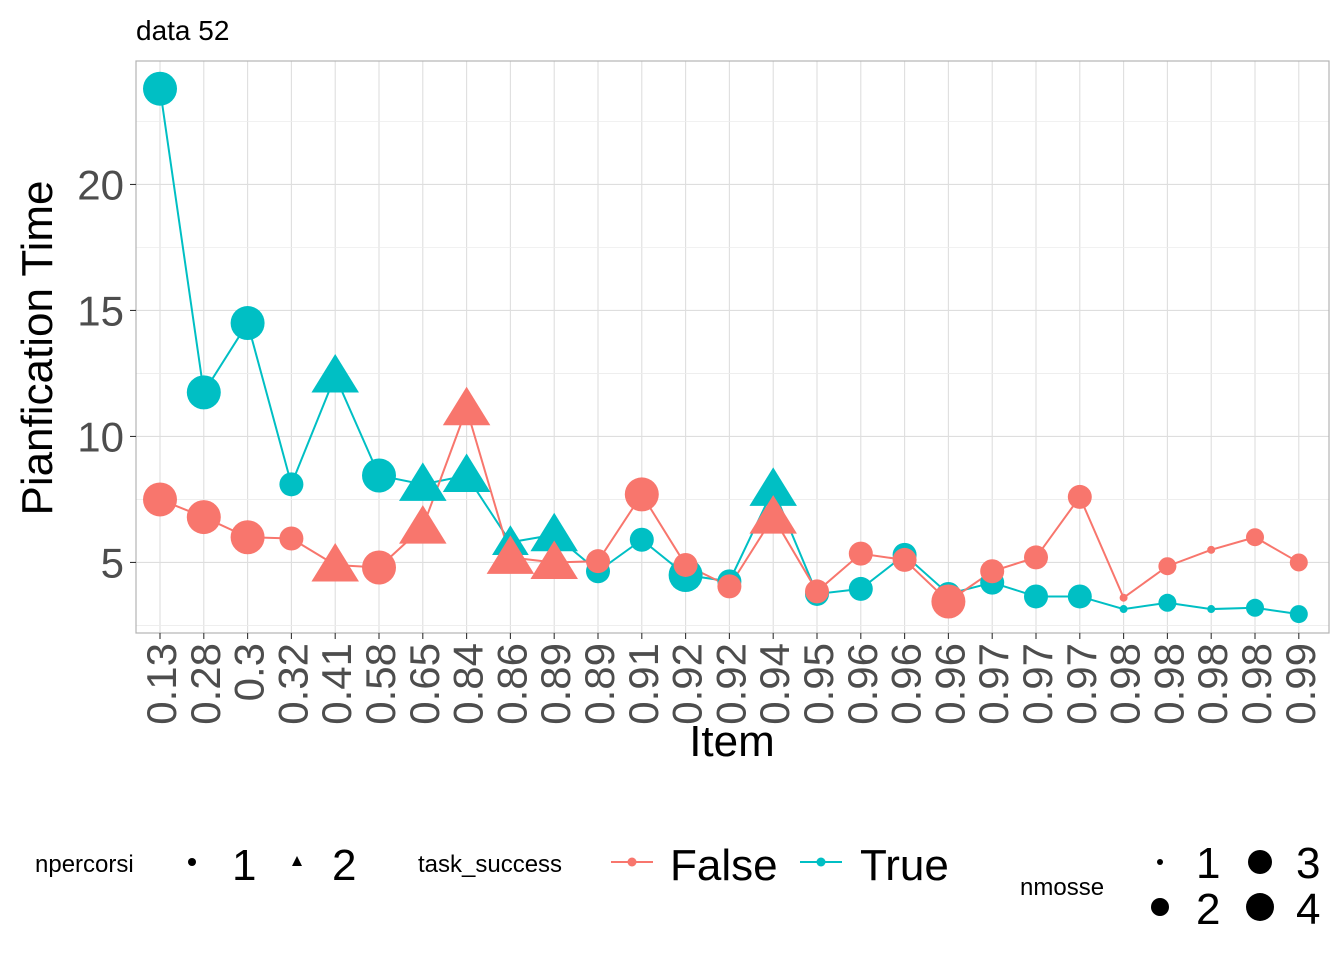 The image size is (1344, 960). Describe the element at coordinates (818, 684) in the screenshot. I see `x-tick-label: 0.95` at that location.